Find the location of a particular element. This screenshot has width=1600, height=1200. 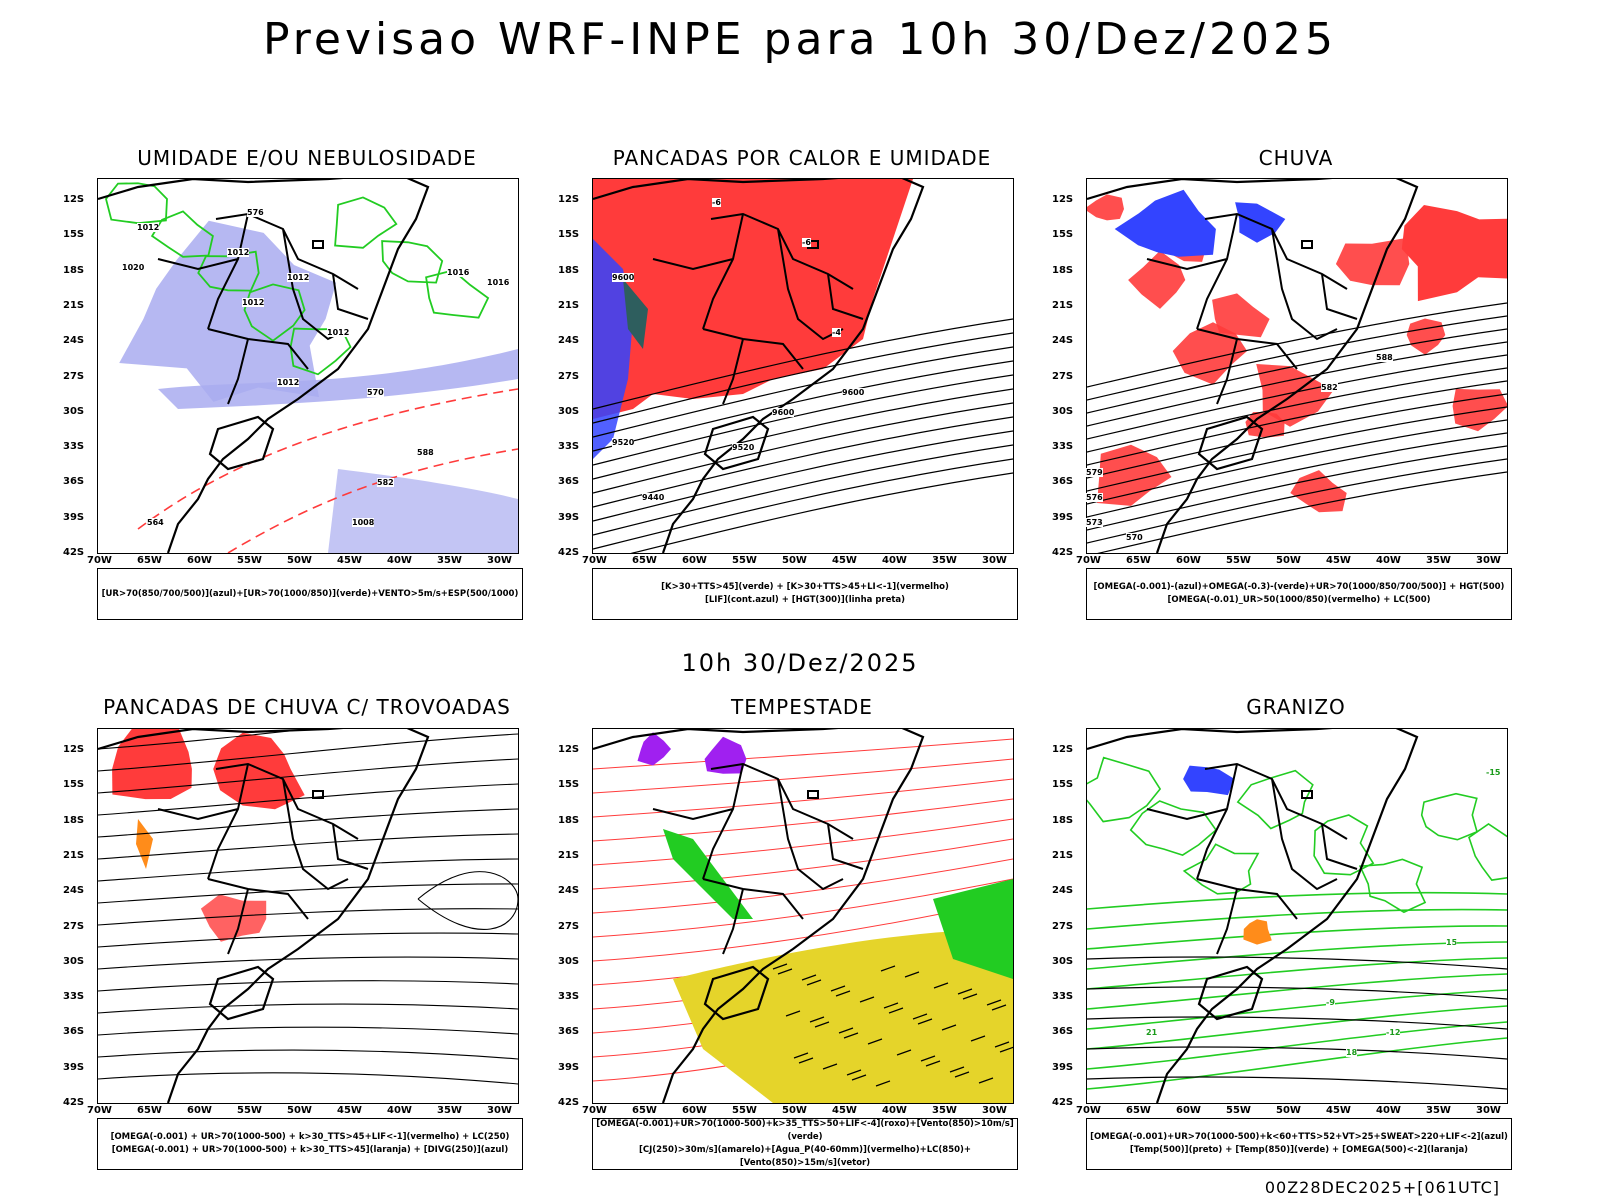

lat-tick: 42S is located at coordinates (1063, 1102).